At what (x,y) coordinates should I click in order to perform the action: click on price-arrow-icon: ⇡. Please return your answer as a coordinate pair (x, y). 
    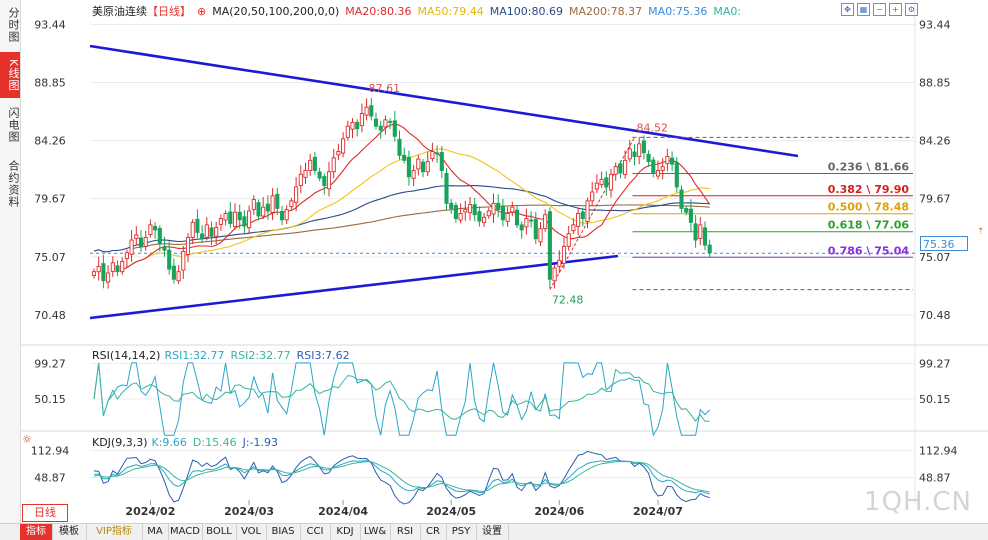
    Looking at the image, I should click on (981, 232).